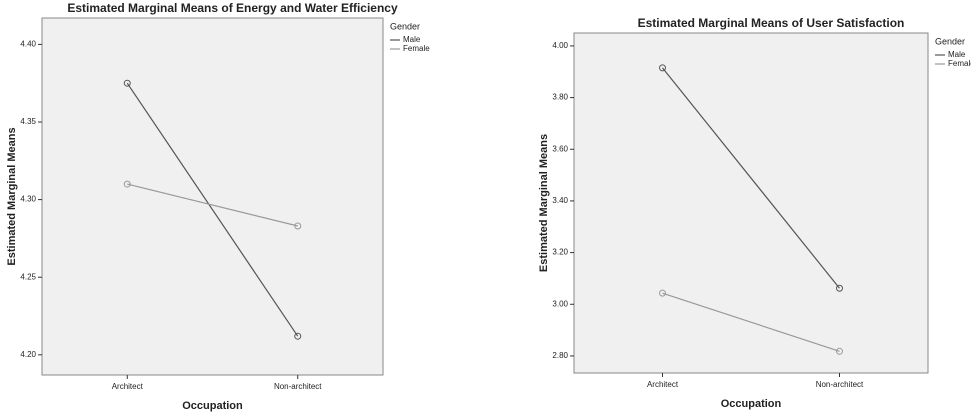 The height and width of the screenshot is (414, 971). What do you see at coordinates (560, 303) in the screenshot?
I see `y-tick-label: 3.00` at bounding box center [560, 303].